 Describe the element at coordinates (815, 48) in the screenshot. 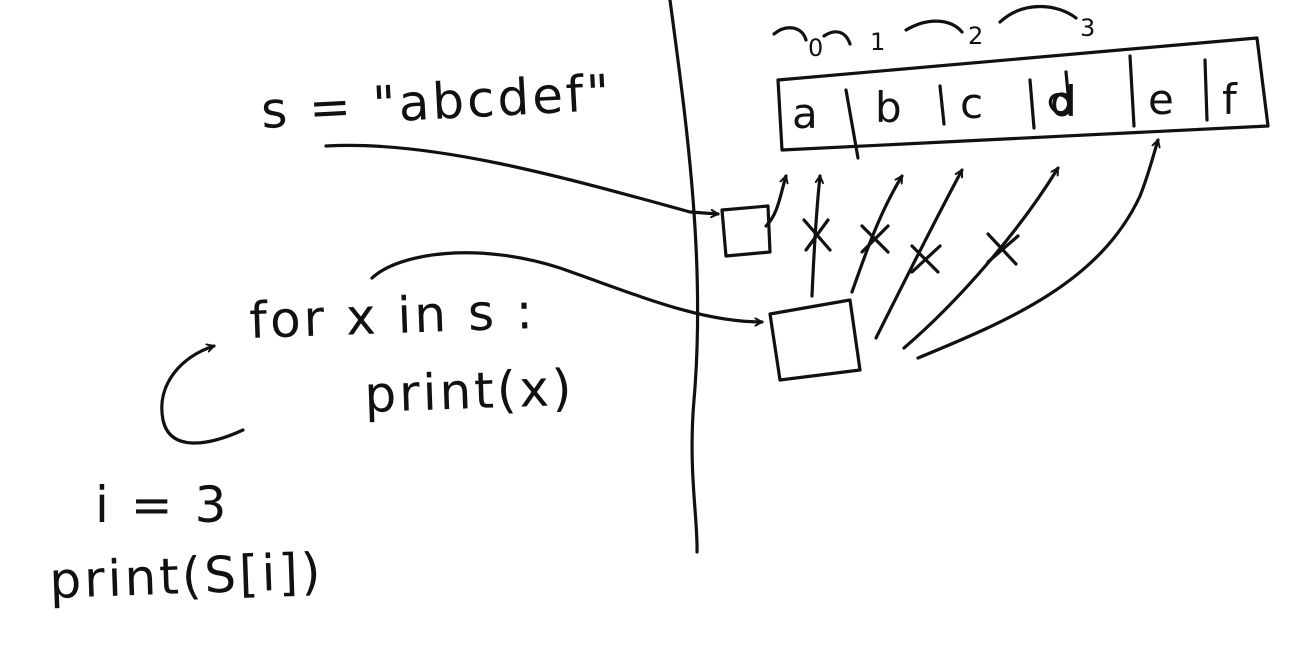

I see `index-label-0: 0` at that location.